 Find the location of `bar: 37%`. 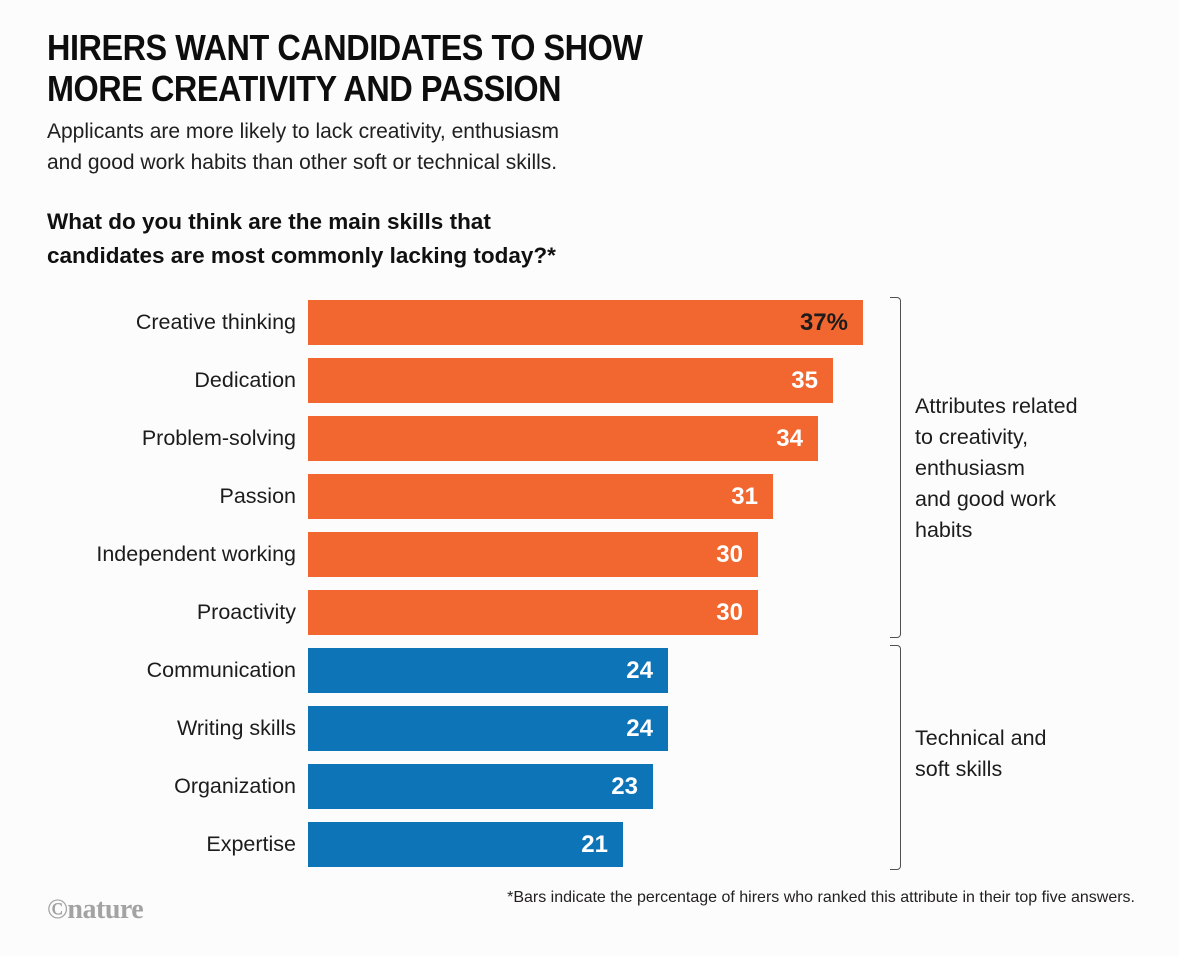

bar: 37% is located at coordinates (585, 322).